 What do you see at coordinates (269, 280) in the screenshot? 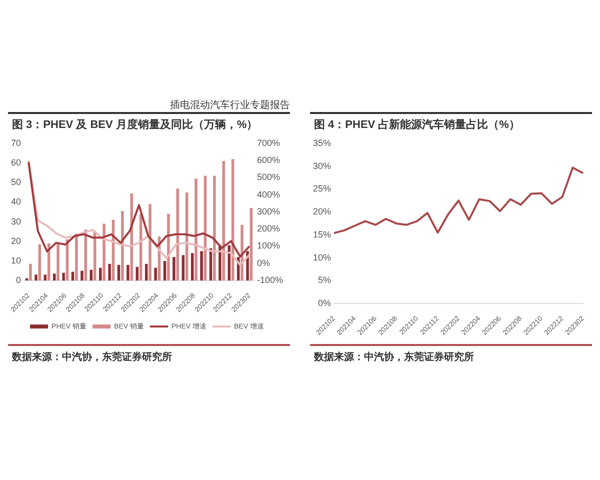
I see `y2-tick-label: -100%` at bounding box center [269, 280].